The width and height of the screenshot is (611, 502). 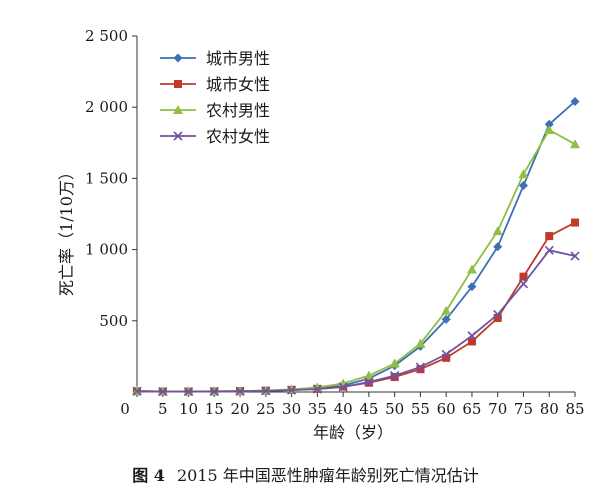 I want to click on y-axis-title: 死亡率（1/10万）, so click(x=66, y=230).